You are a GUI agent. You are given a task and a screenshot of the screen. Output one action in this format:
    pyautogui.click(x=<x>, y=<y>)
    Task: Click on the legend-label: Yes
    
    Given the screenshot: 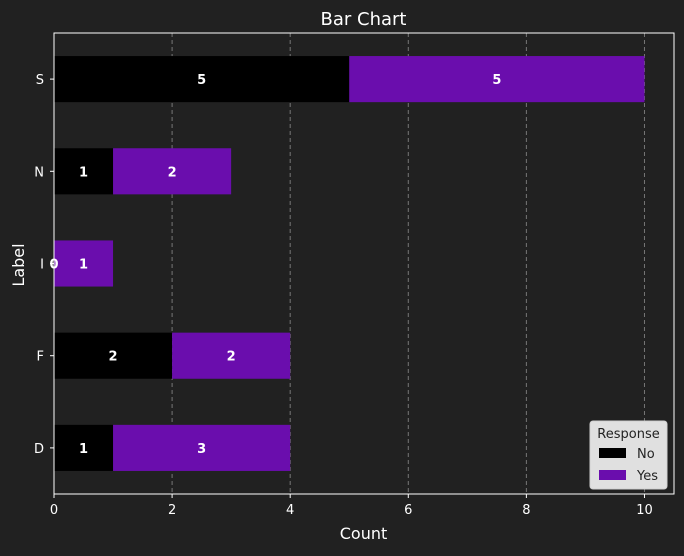 What is the action you would take?
    pyautogui.click(x=647, y=476)
    